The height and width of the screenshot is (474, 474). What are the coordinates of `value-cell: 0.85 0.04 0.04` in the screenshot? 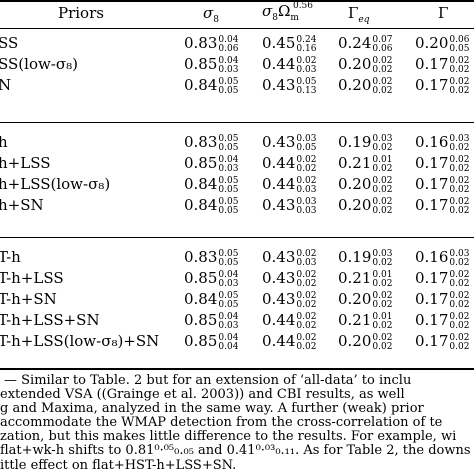 It's located at (211, 343).